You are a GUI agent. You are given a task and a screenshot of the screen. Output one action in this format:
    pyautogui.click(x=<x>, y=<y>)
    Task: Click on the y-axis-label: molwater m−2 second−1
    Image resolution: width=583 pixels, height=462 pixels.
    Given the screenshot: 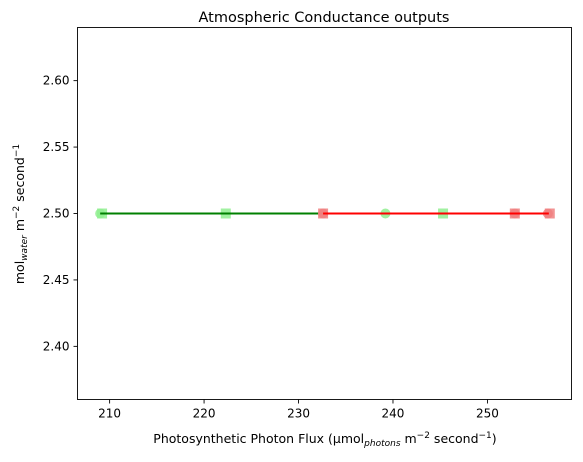 What is the action you would take?
    pyautogui.click(x=21, y=214)
    